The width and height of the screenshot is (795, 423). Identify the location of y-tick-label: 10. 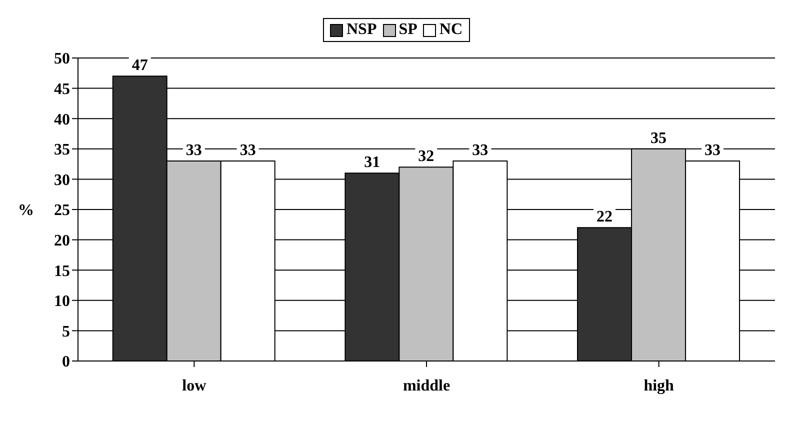
(62, 301).